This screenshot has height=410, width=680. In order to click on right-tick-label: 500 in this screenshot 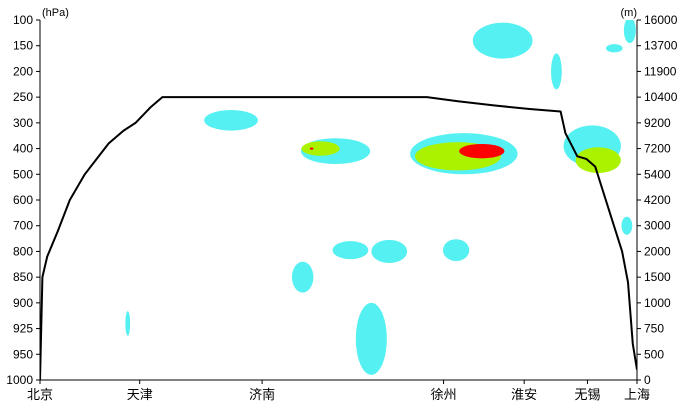, I will do `click(654, 354)`.